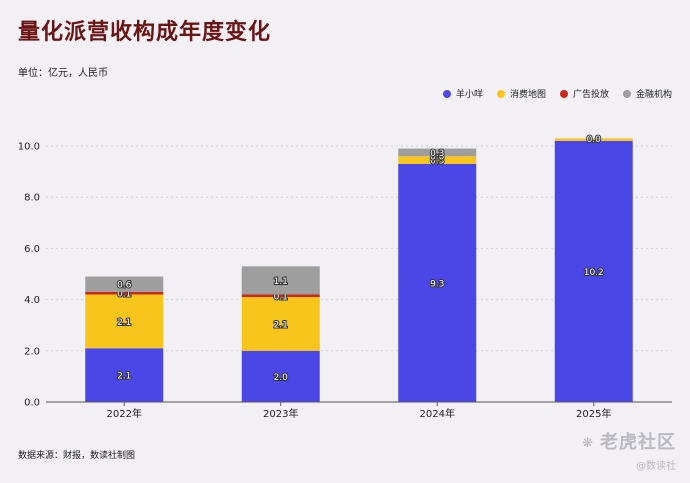 The width and height of the screenshot is (690, 483). Describe the element at coordinates (77, 456) in the screenshot. I see `data-source: 数据来源：财报，数读社制图` at that location.